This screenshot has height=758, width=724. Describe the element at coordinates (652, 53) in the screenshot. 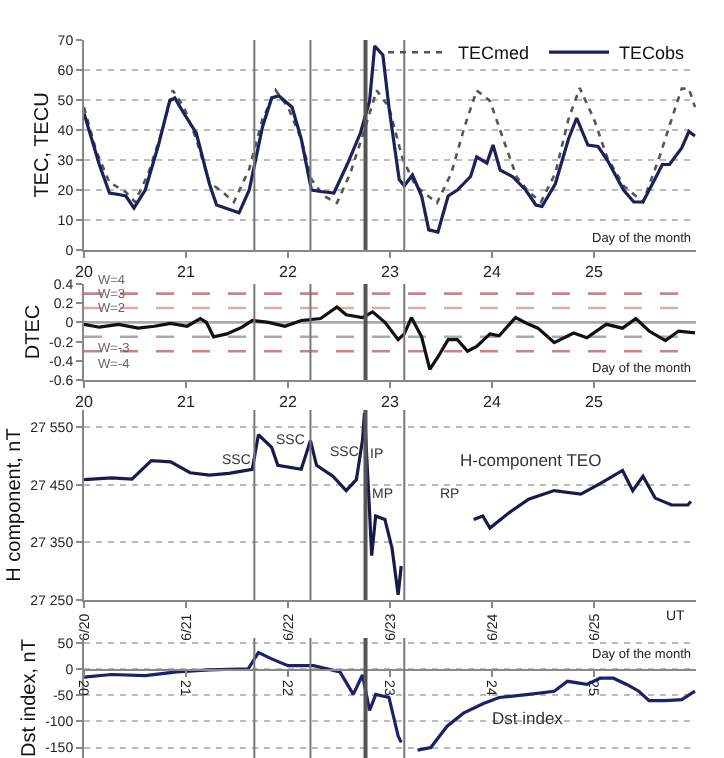

I see `legend-label: TECobs` at that location.